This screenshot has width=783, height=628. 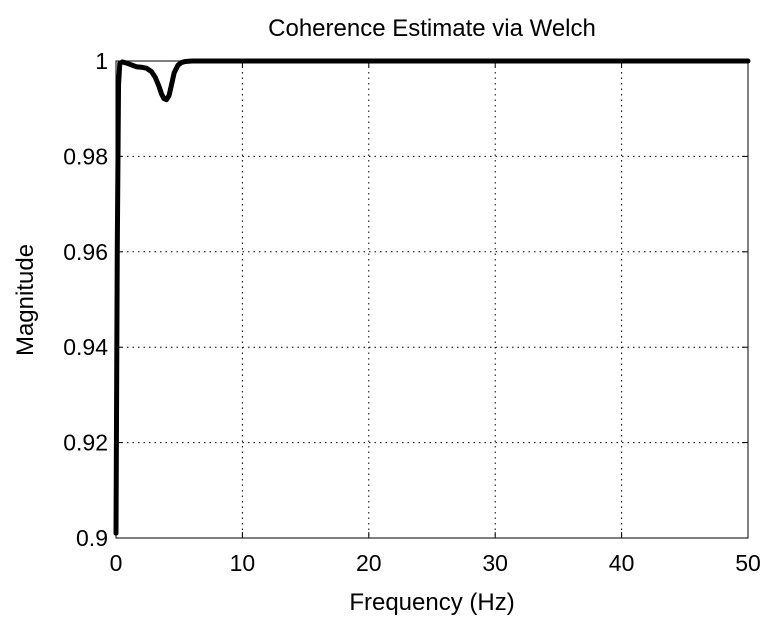 What do you see at coordinates (435, 563) in the screenshot?
I see `x-tick-labels: 0 10 20 30 40 50` at bounding box center [435, 563].